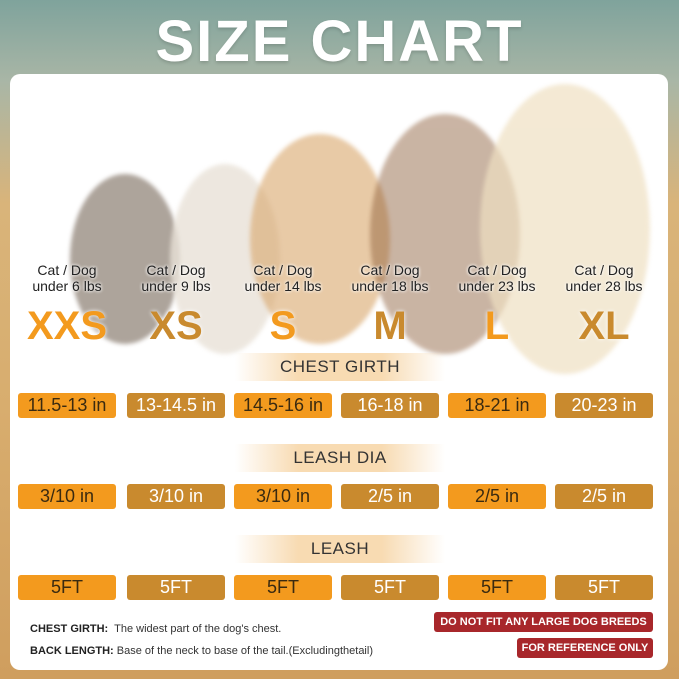 This screenshot has height=679, width=679. Describe the element at coordinates (283, 286) in the screenshot. I see `weight-line2: under 14 lbs` at that location.